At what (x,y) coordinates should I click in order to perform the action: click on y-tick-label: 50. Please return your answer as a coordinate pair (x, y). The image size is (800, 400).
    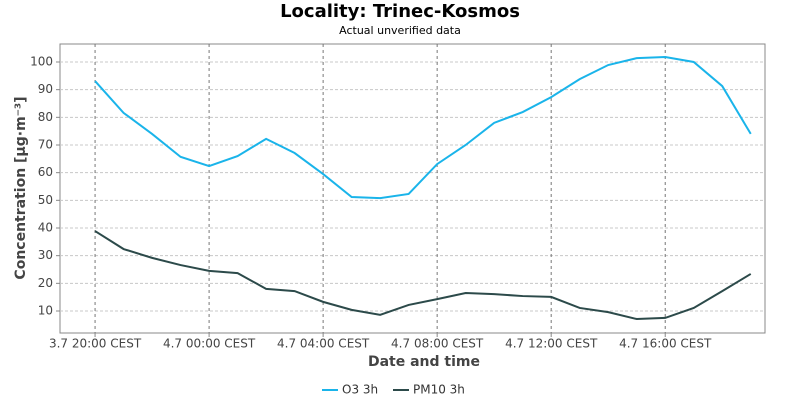
    Looking at the image, I should click on (45, 200).